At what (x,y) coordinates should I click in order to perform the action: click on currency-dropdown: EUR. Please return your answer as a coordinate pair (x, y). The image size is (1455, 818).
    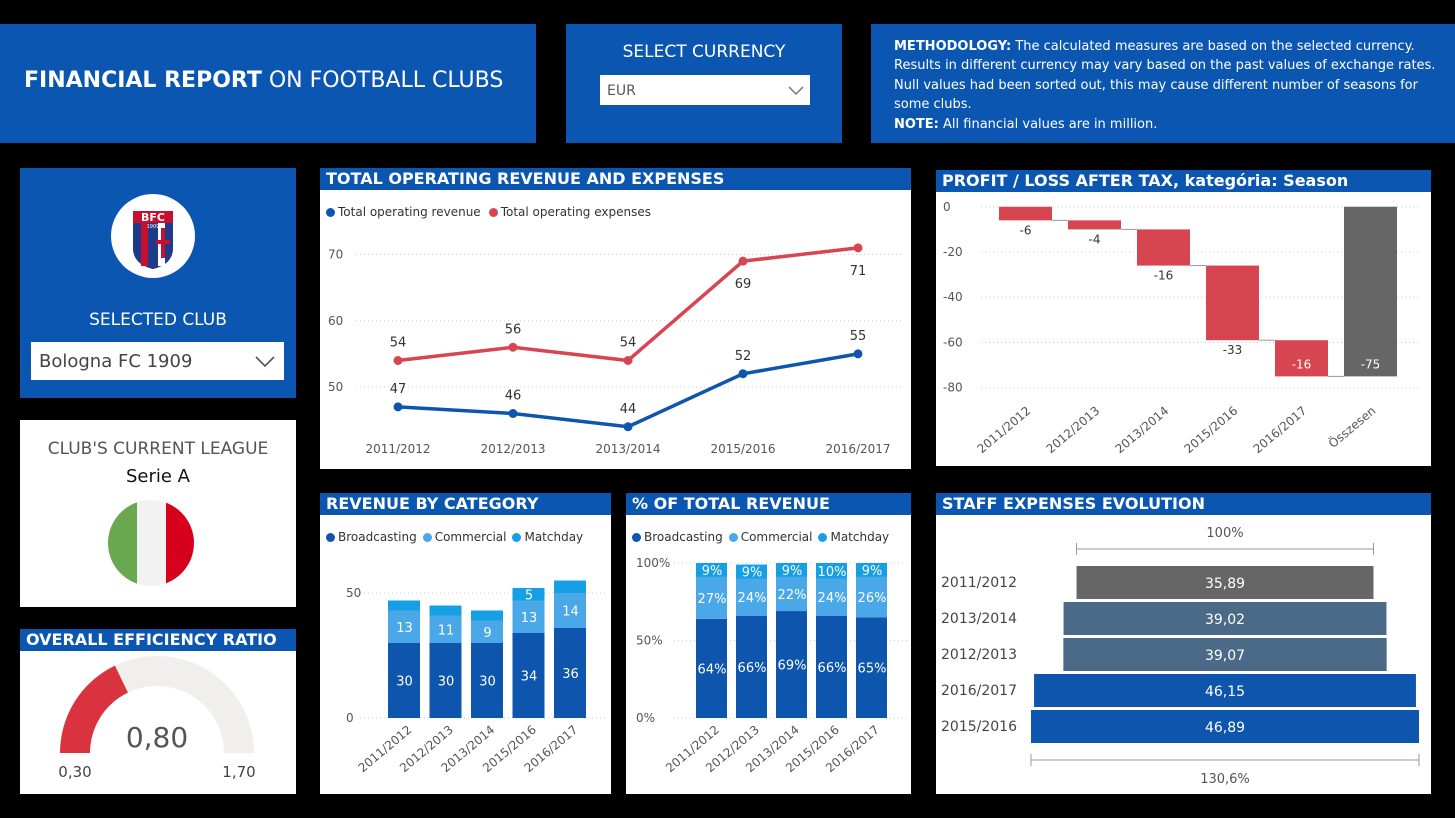
    Looking at the image, I should click on (705, 90).